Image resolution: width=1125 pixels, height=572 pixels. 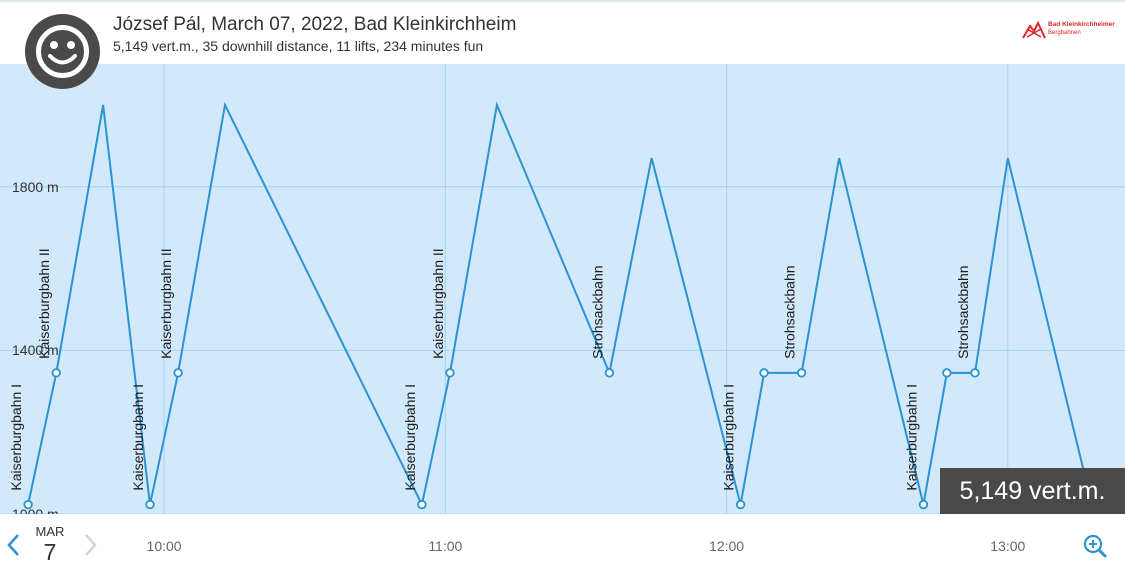 What do you see at coordinates (1034, 29) in the screenshot?
I see `mountain-logo-icon` at bounding box center [1034, 29].